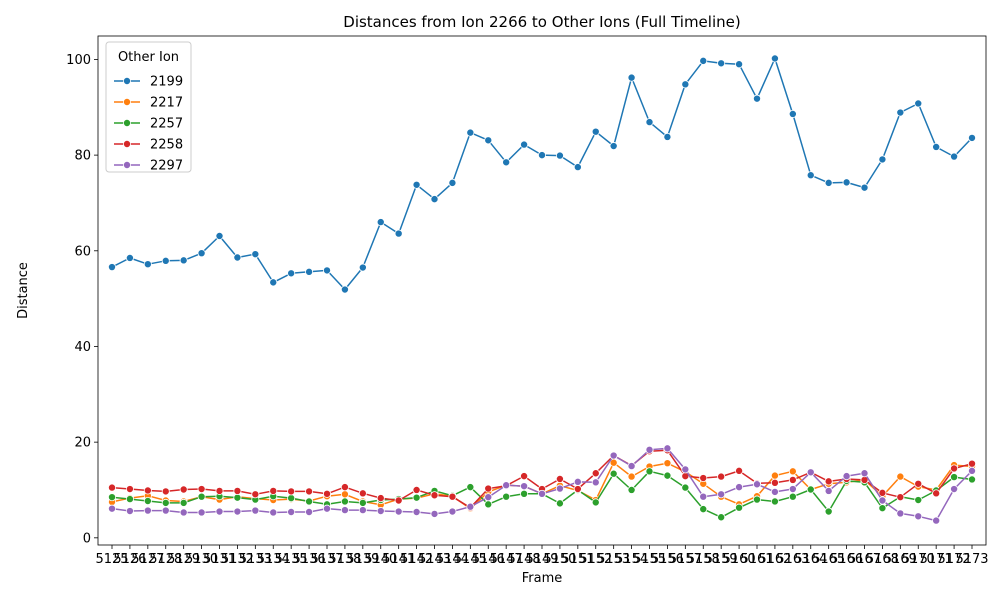 The width and height of the screenshot is (1000, 604). I want to click on x-tick-label: 5143, so click(434, 559).